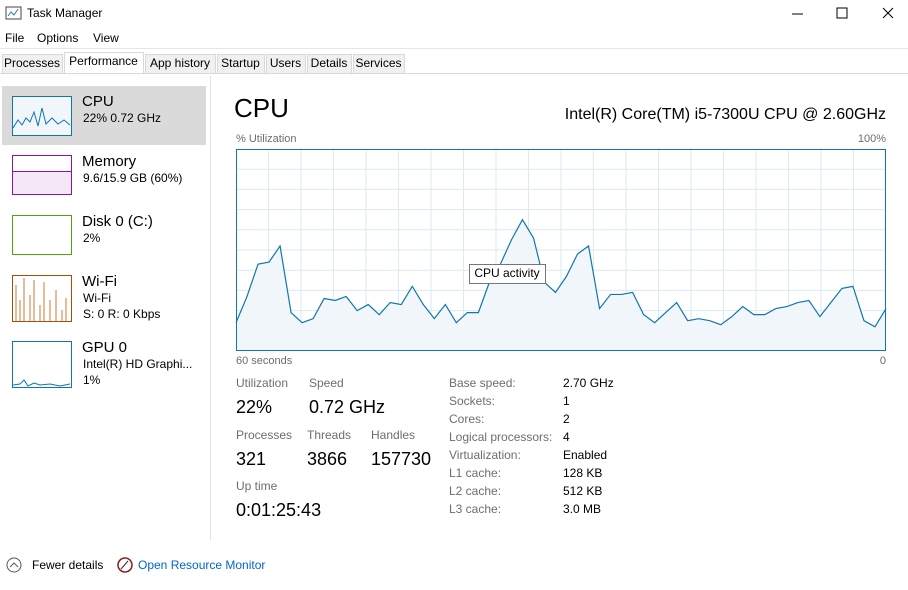 The image size is (908, 590). I want to click on stat-label: Processes, so click(264, 435).